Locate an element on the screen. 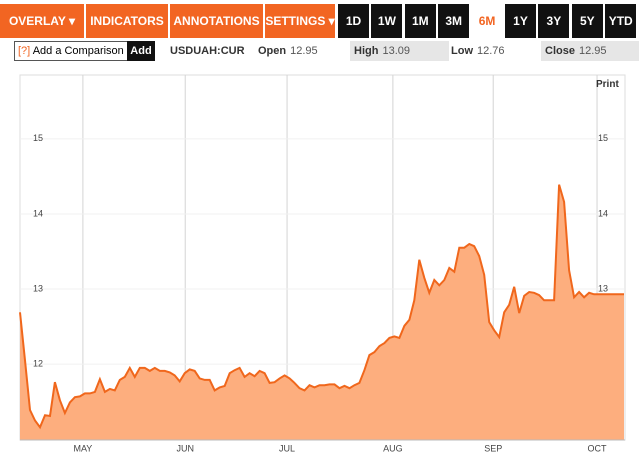 The width and height of the screenshot is (639, 460). help-icon: [?] is located at coordinates (24, 51).